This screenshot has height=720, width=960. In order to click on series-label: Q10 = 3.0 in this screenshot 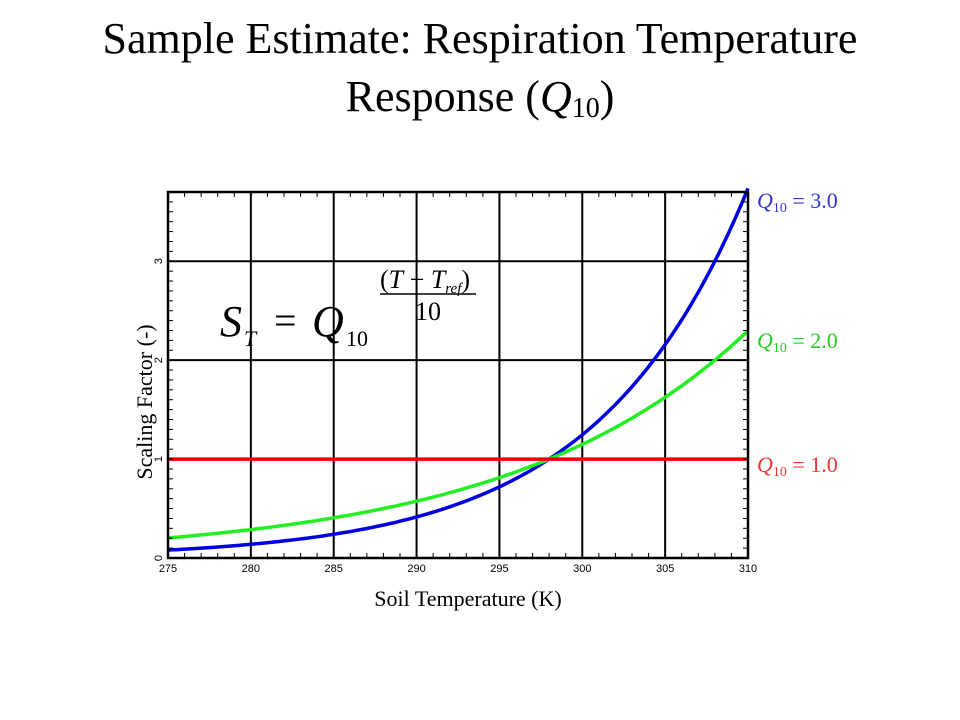, I will do `click(797, 202)`.